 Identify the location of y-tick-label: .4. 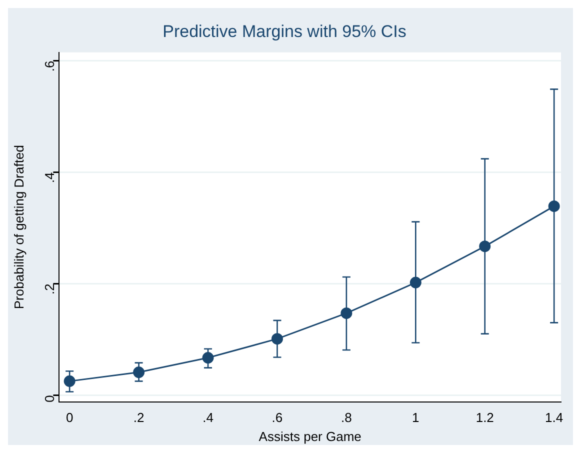
(49, 178).